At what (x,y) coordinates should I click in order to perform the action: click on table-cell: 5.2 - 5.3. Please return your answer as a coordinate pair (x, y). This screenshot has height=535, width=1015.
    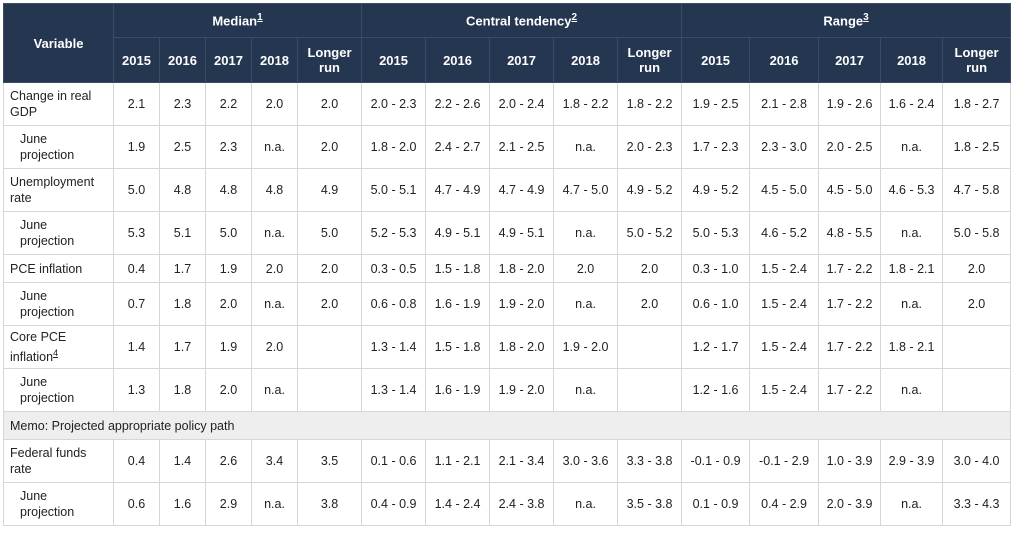
    Looking at the image, I should click on (394, 233).